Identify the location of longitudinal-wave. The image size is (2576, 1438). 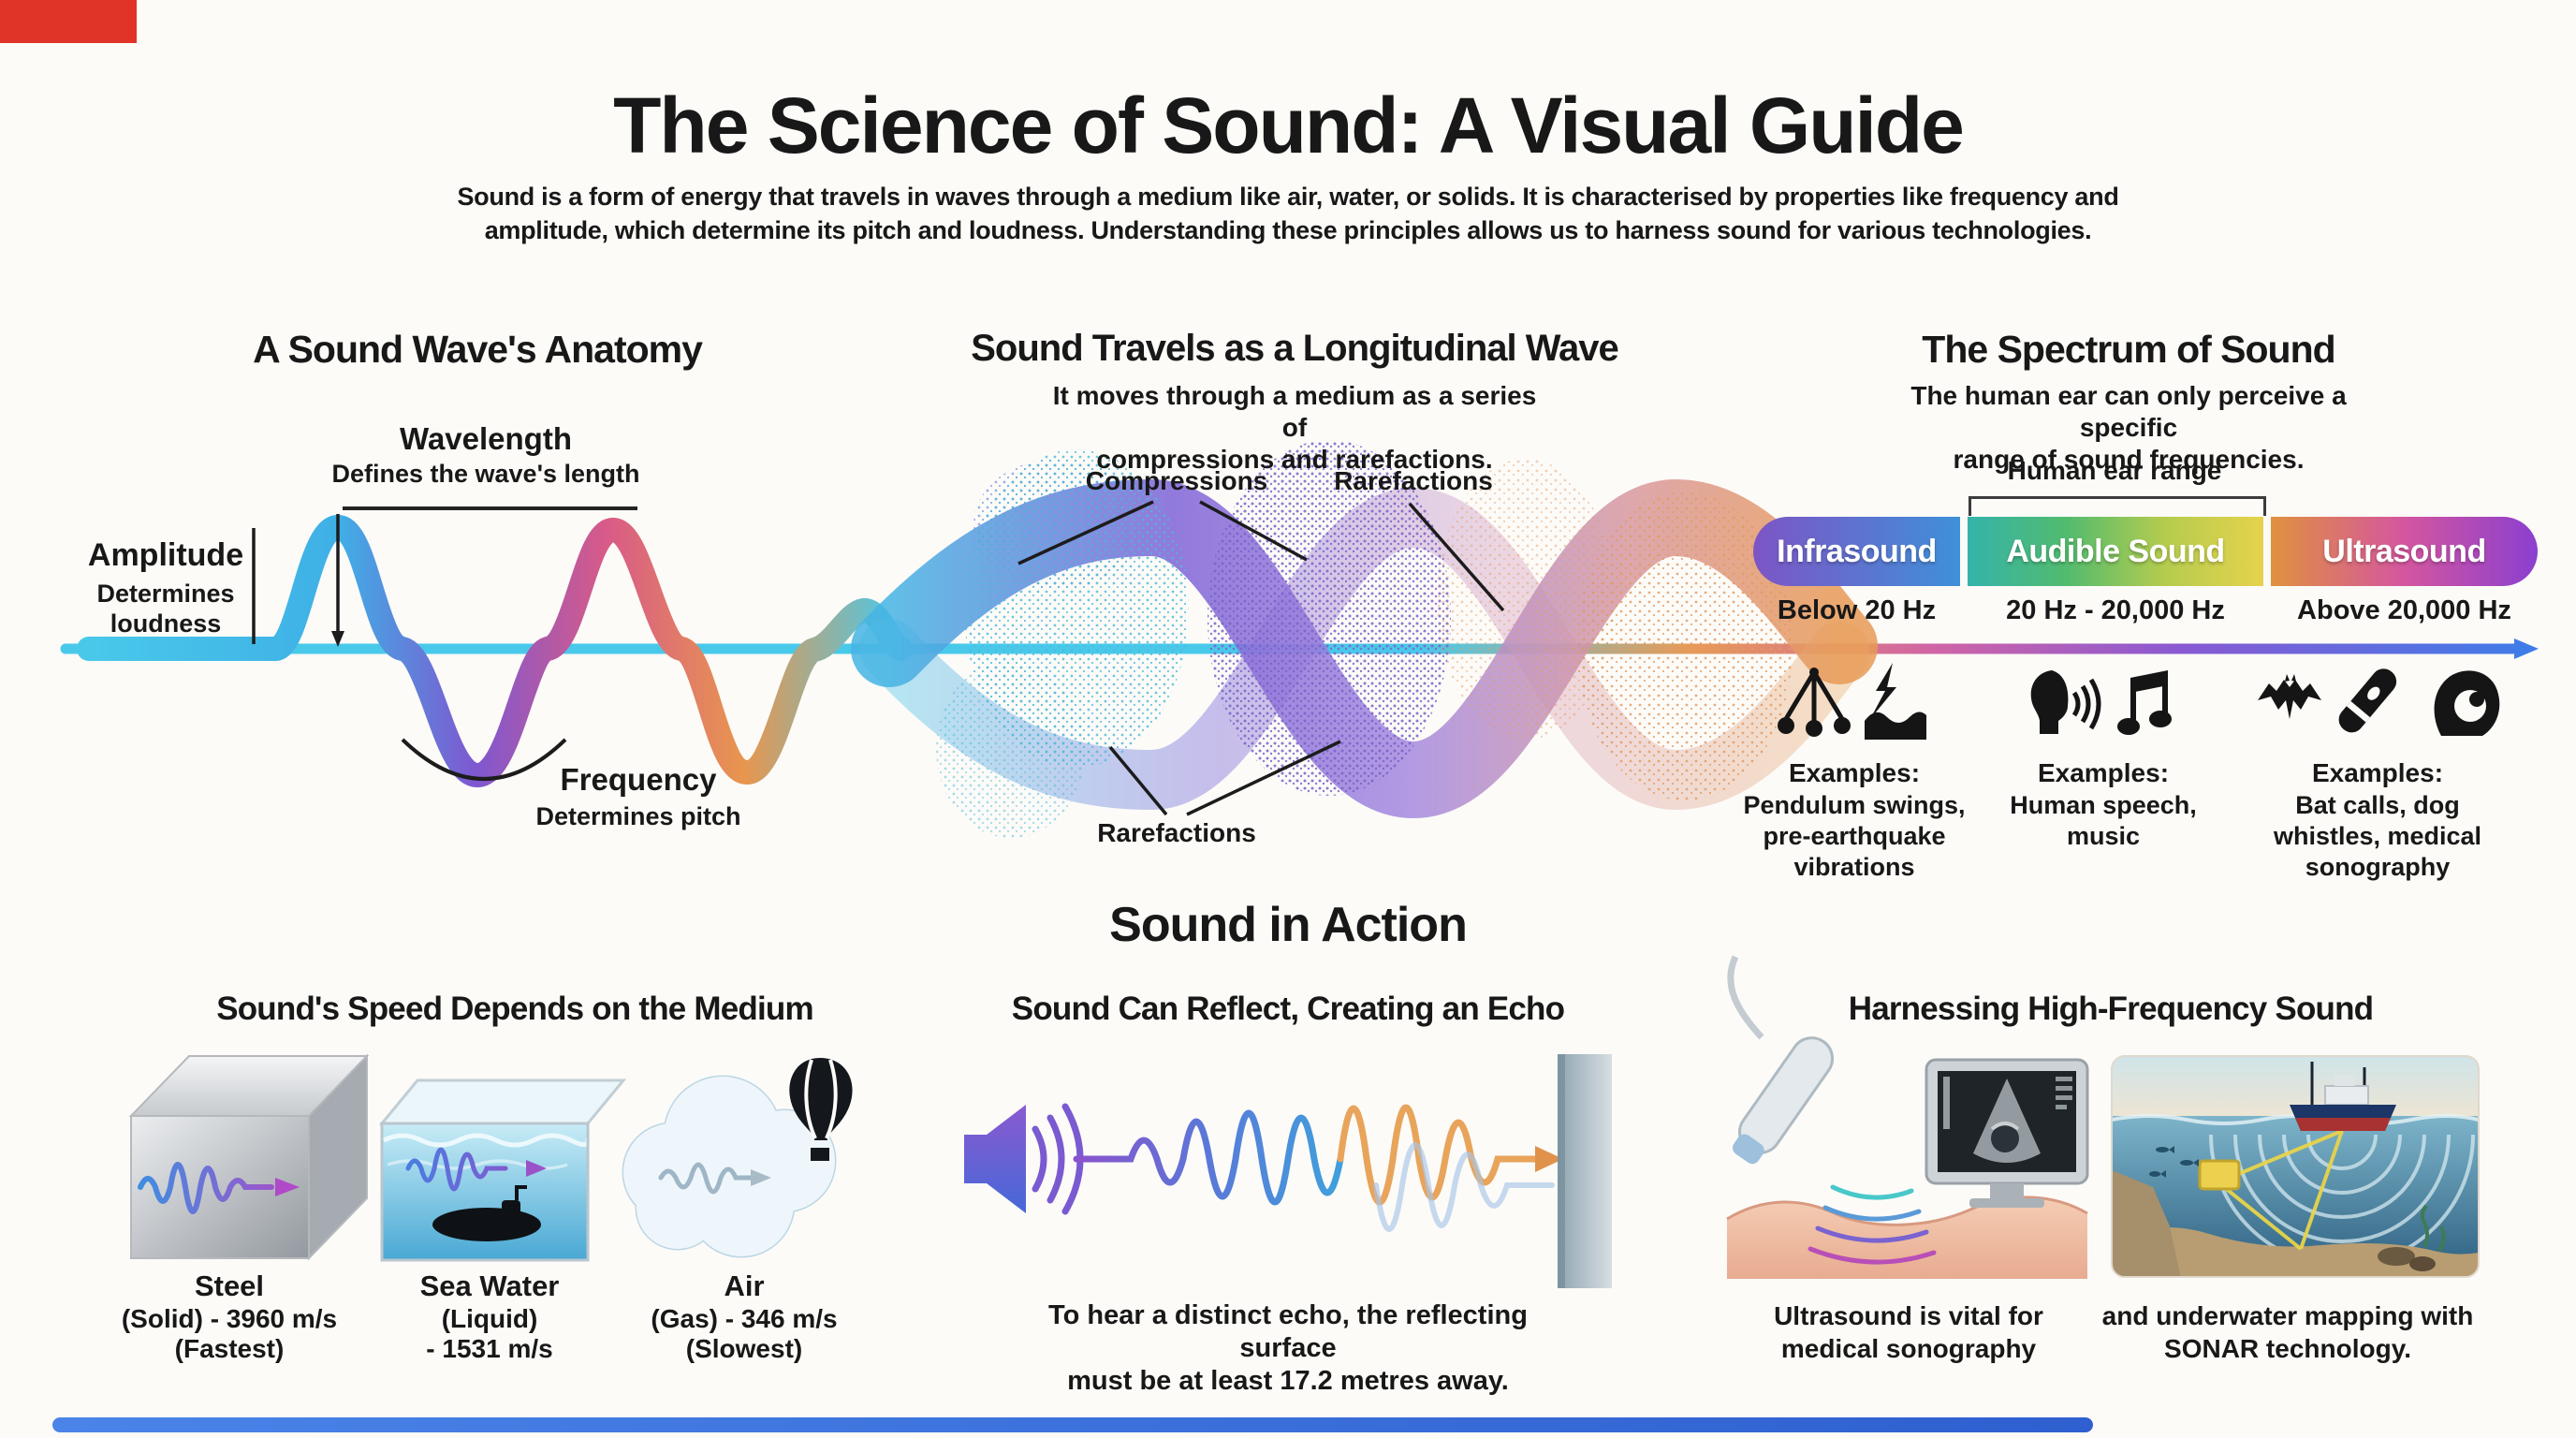
(1364, 639).